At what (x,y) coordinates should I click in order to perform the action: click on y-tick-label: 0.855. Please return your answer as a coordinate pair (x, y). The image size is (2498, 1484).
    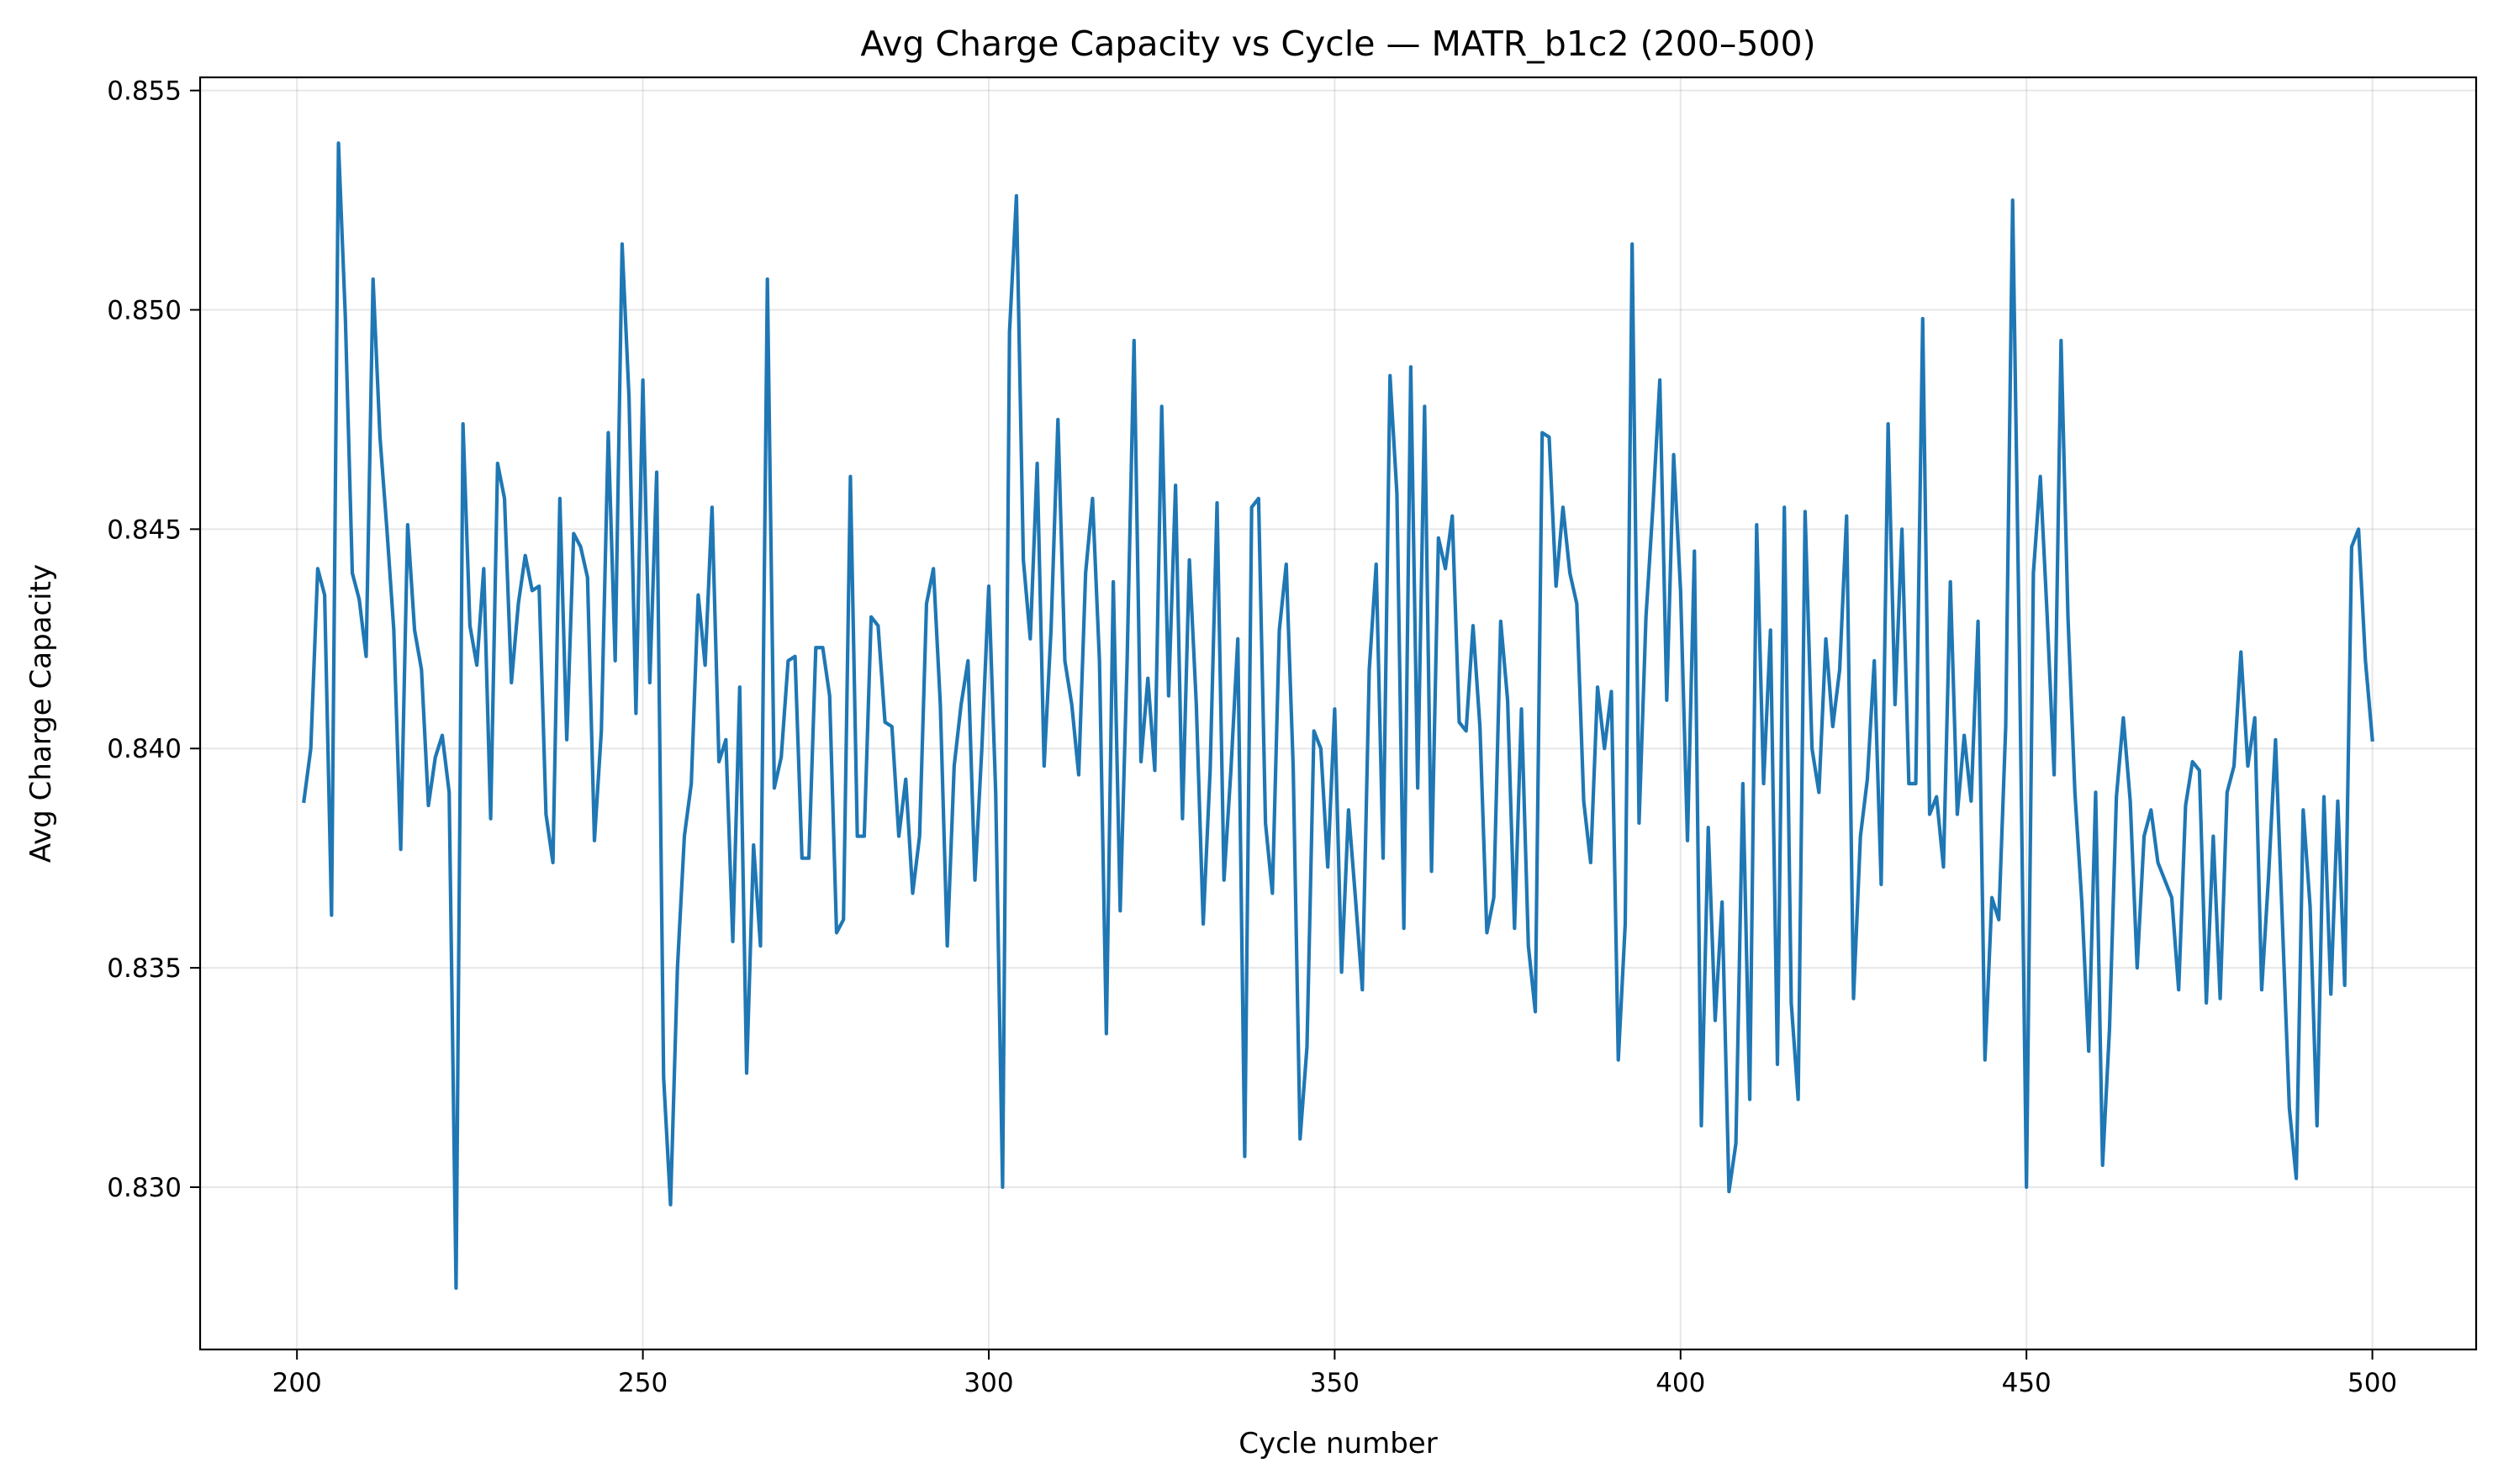
    Looking at the image, I should click on (144, 92).